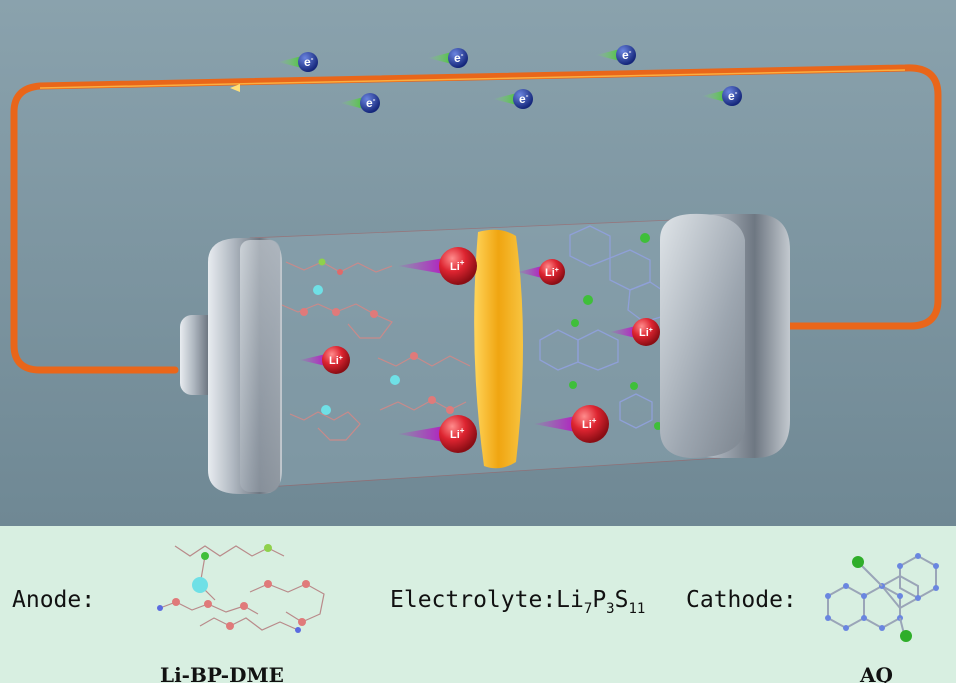 The height and width of the screenshot is (683, 956). I want to click on cathode-structure, so click(882, 597).